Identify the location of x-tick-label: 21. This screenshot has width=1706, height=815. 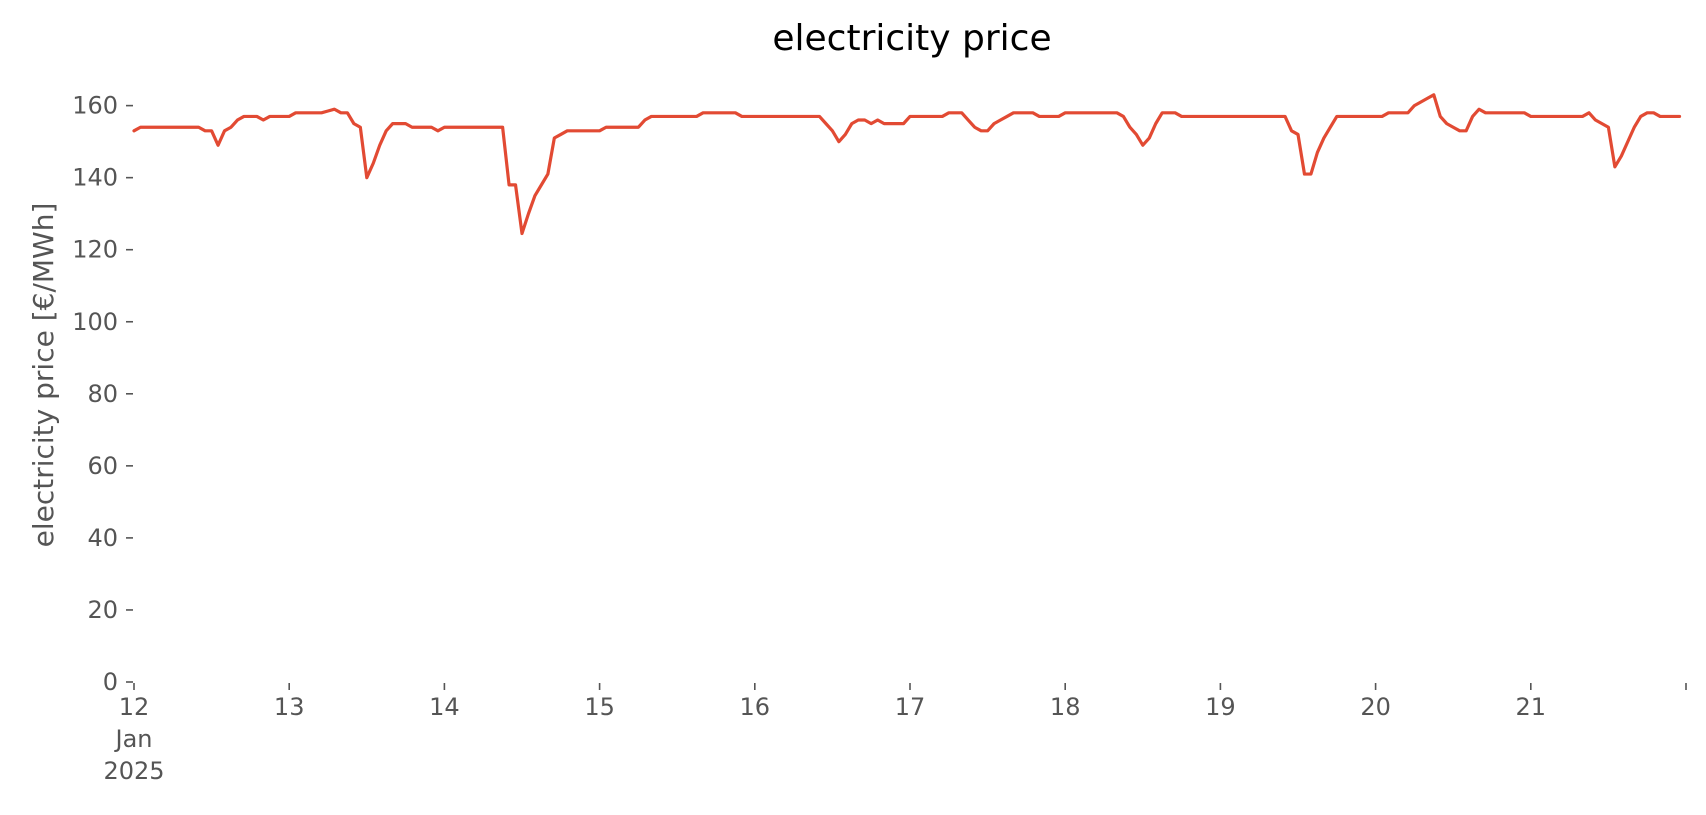
(1531, 707).